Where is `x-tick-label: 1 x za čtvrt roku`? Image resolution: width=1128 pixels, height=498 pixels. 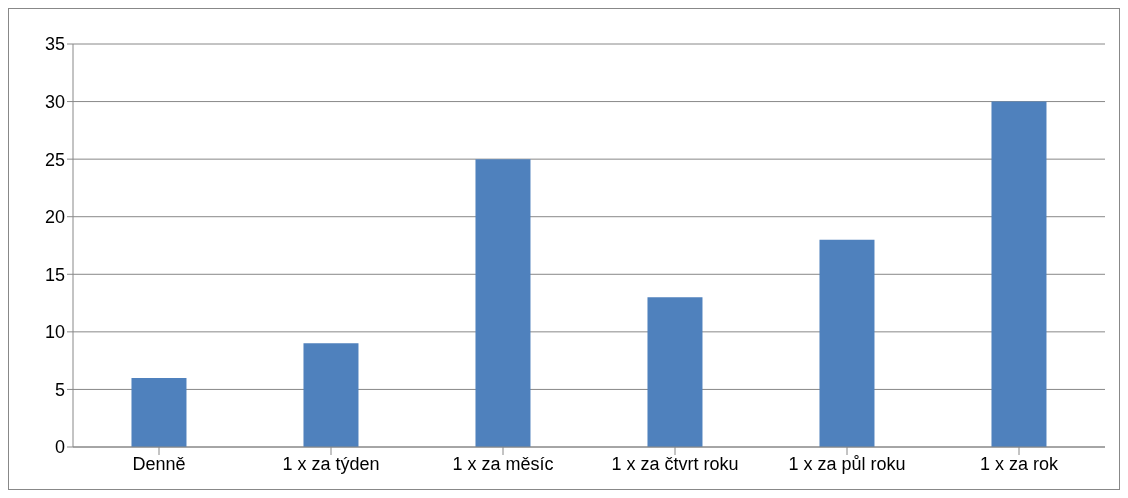
x-tick-label: 1 x za čtvrt roku is located at coordinates (675, 463).